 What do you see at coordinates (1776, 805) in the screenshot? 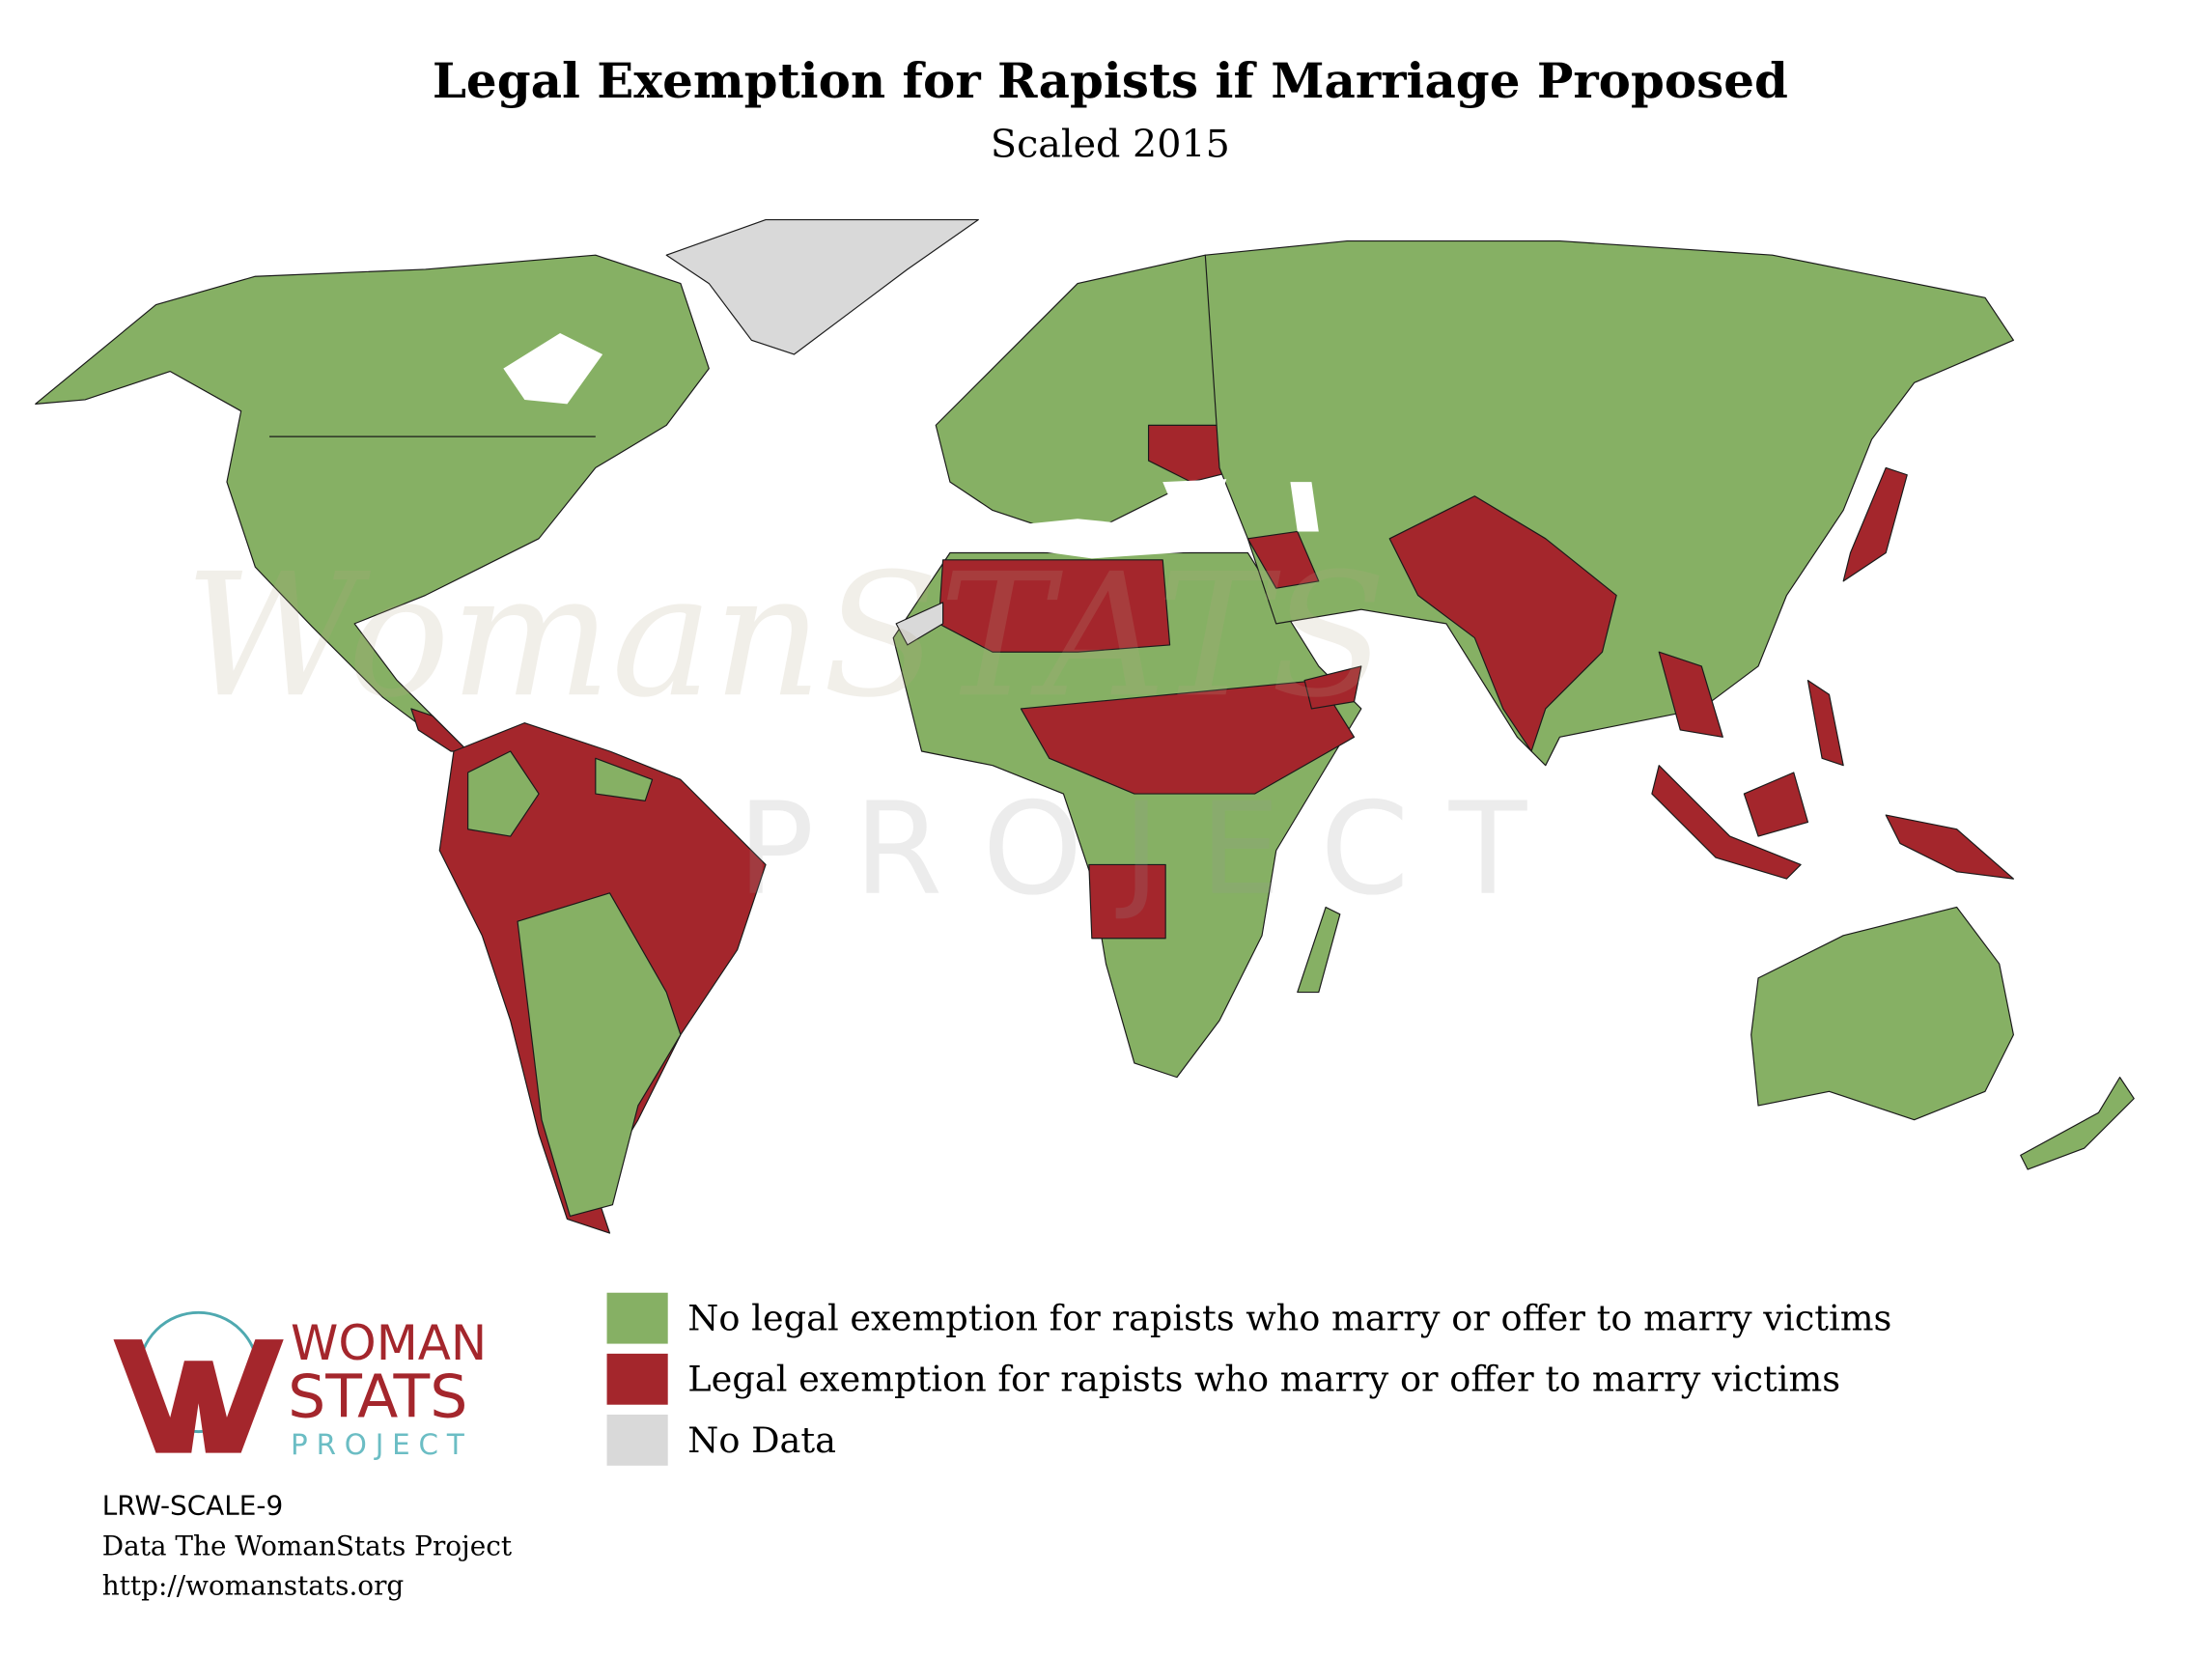
I see `borneo` at bounding box center [1776, 805].